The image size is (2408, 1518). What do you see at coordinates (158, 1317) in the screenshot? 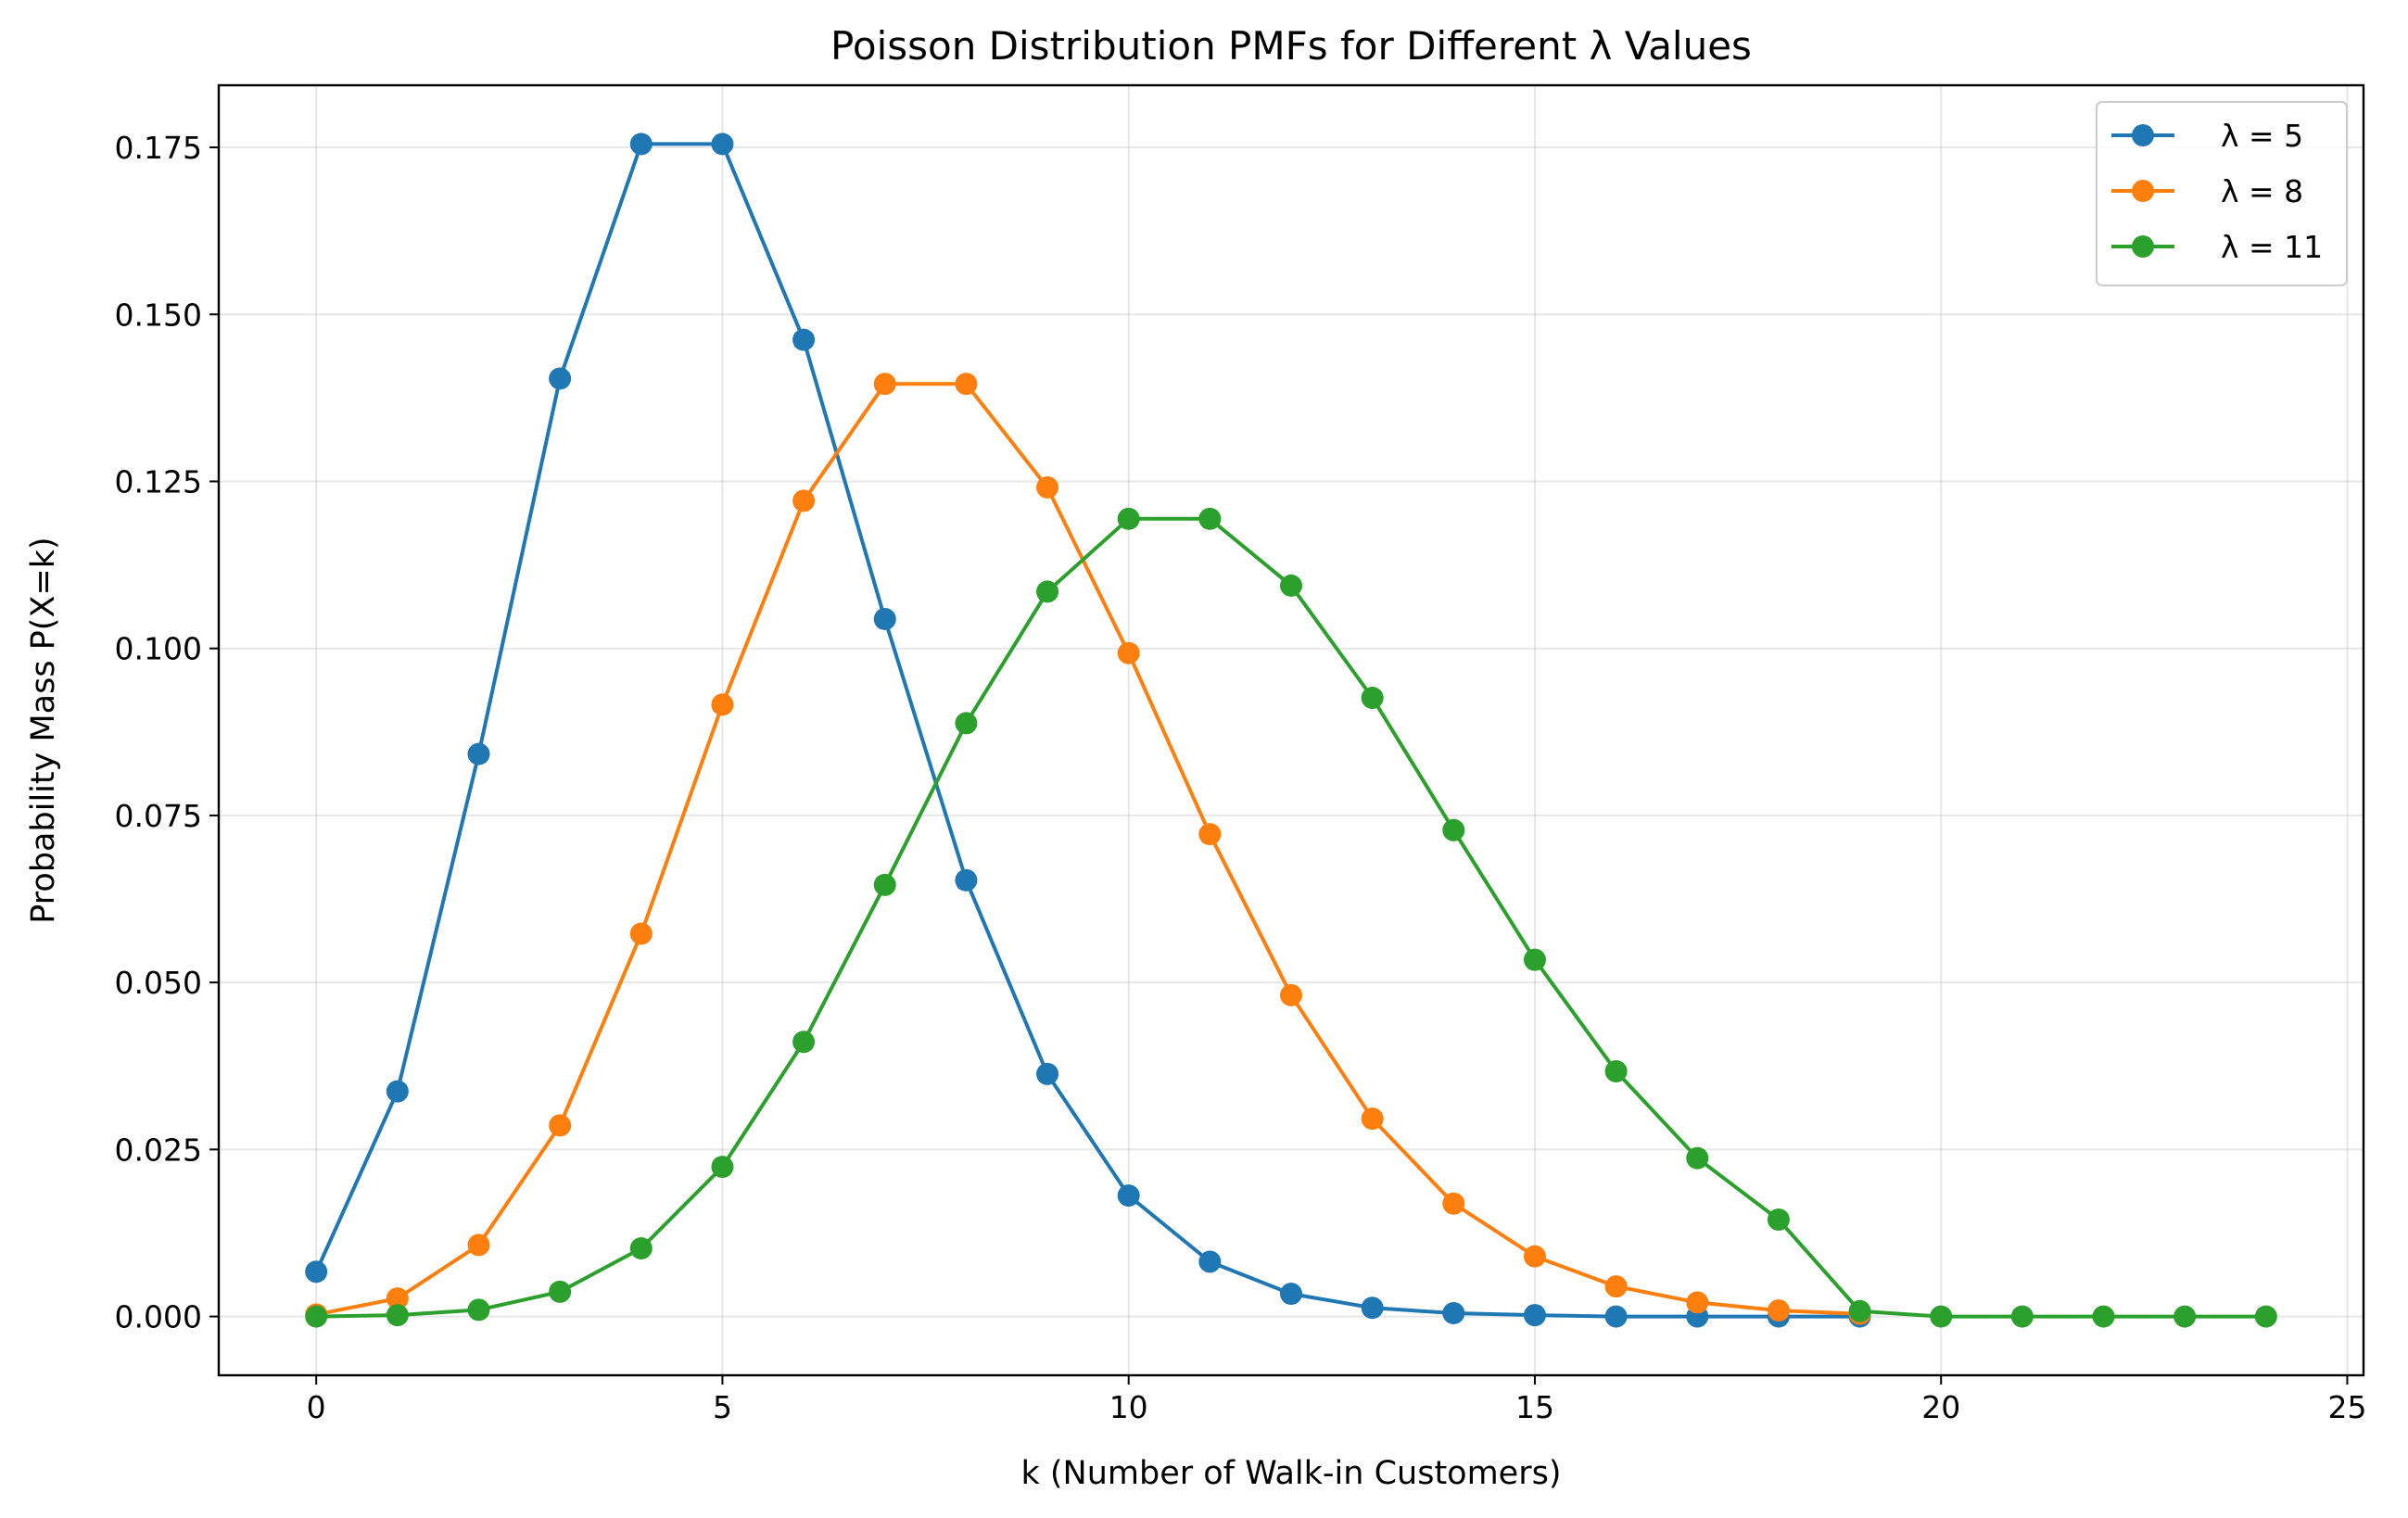
I see `y-tick-label: 0.000` at bounding box center [158, 1317].